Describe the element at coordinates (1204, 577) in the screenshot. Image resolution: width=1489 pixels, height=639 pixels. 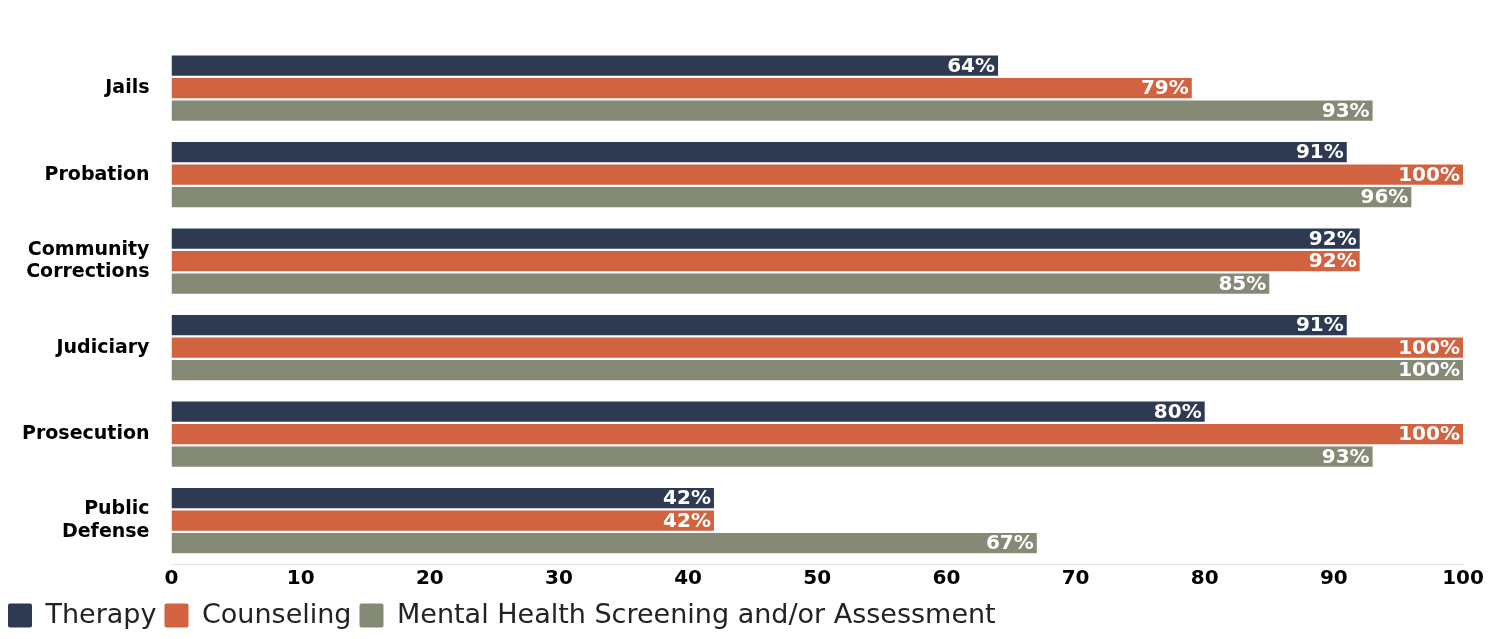
I see `x-tick-label: 80` at that location.